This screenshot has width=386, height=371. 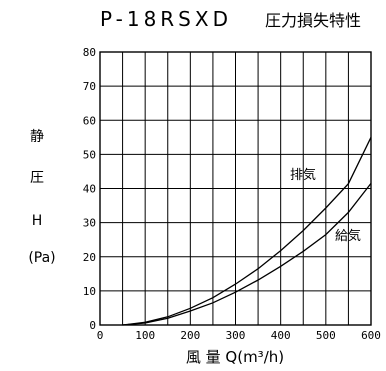 I want to click on y-tick-label: 0, so click(x=92, y=325).